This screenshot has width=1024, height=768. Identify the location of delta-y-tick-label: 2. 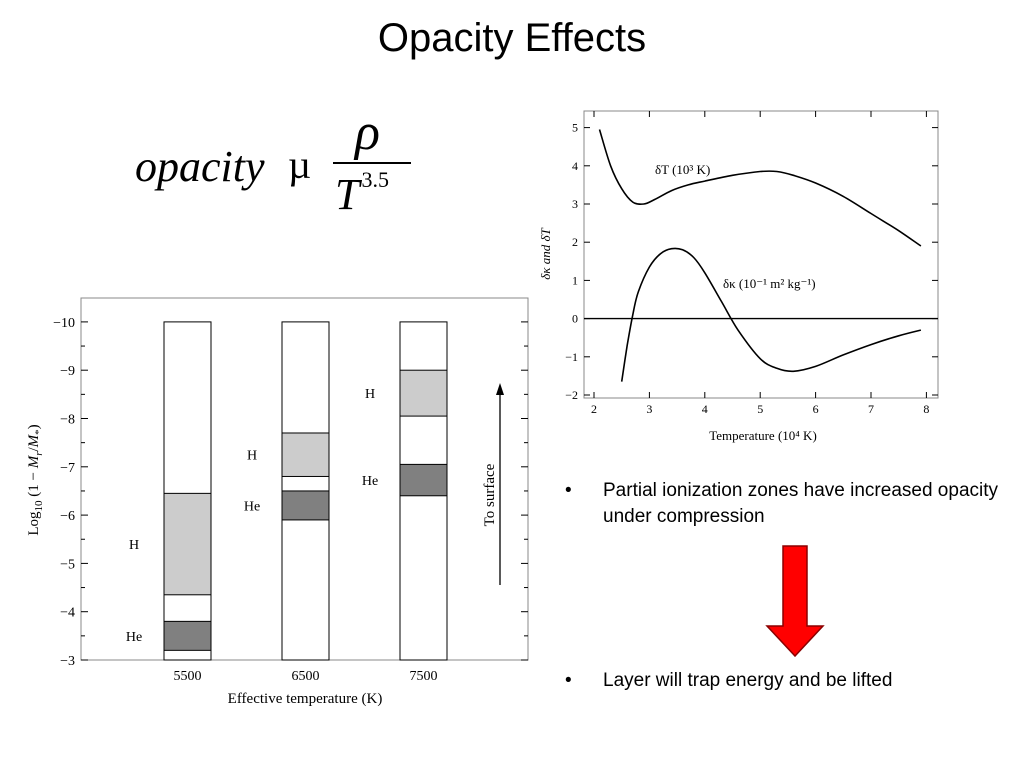
(575, 242).